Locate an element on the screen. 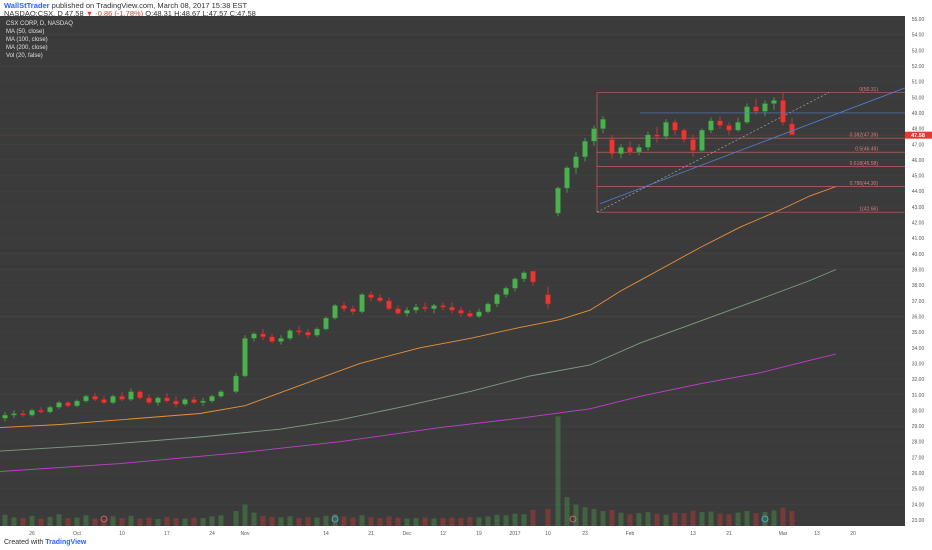  time-axis is located at coordinates (452, 532).